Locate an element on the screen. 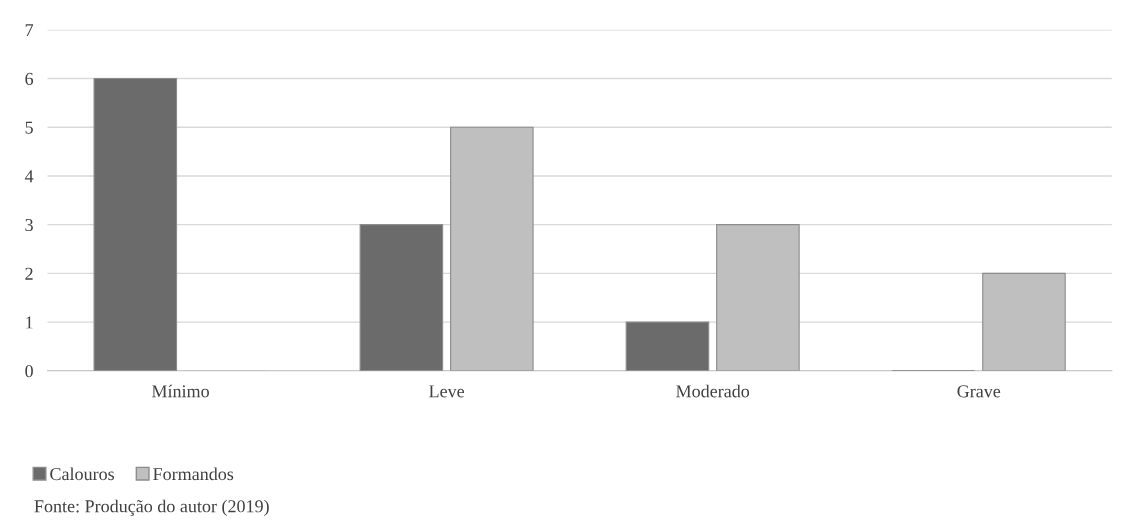 This screenshot has width=1131, height=532. x-tick-label: Mínimo is located at coordinates (180, 391).